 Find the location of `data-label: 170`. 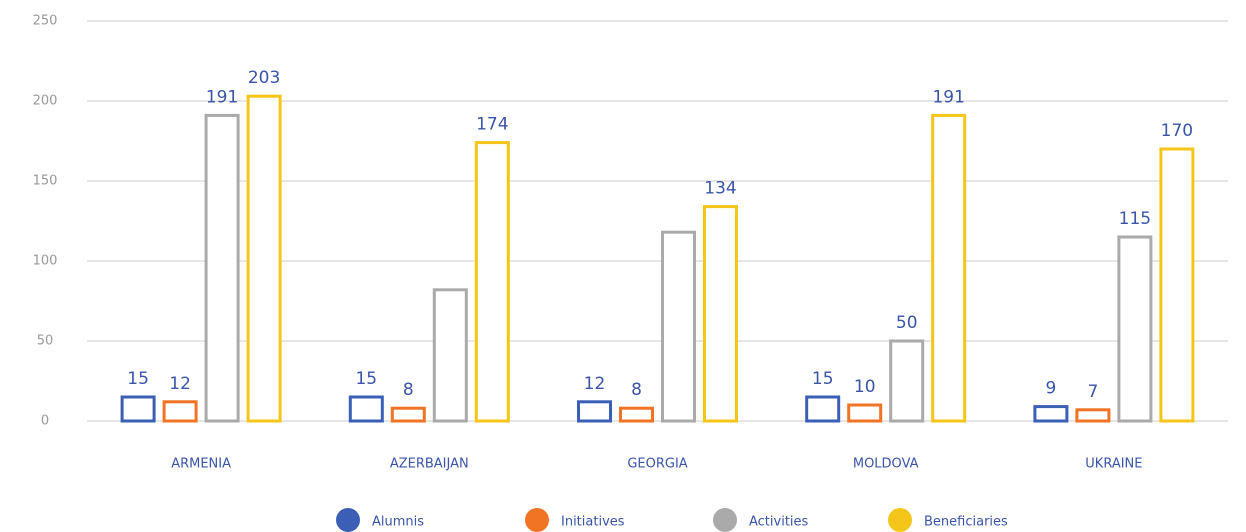

data-label: 170 is located at coordinates (1177, 131).